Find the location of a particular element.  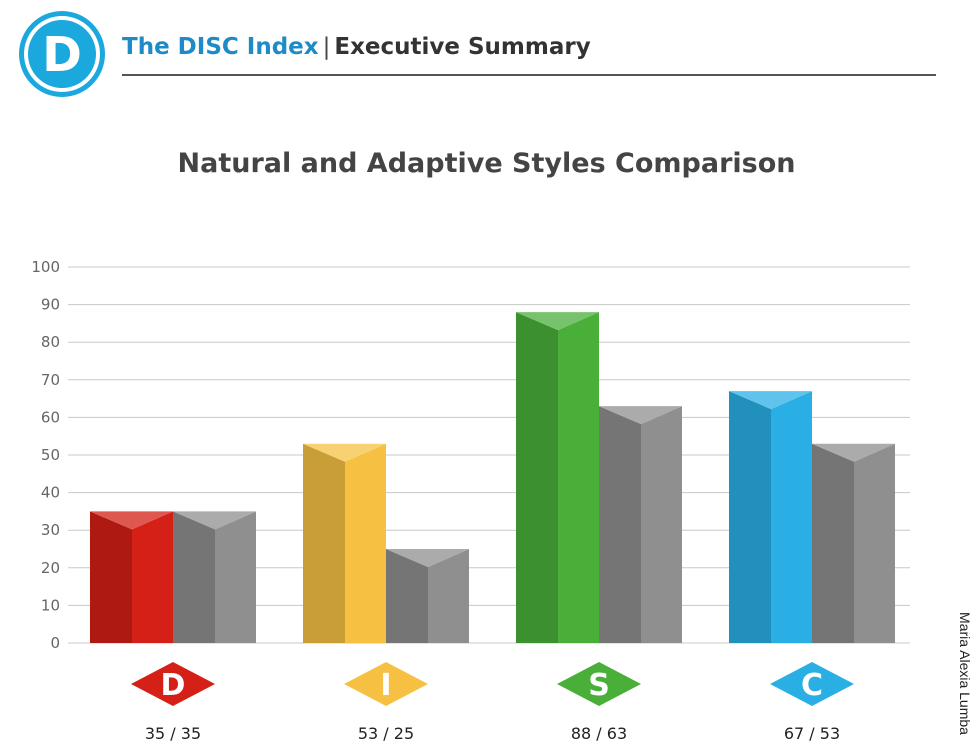

style-marker-s: S is located at coordinates (599, 684).